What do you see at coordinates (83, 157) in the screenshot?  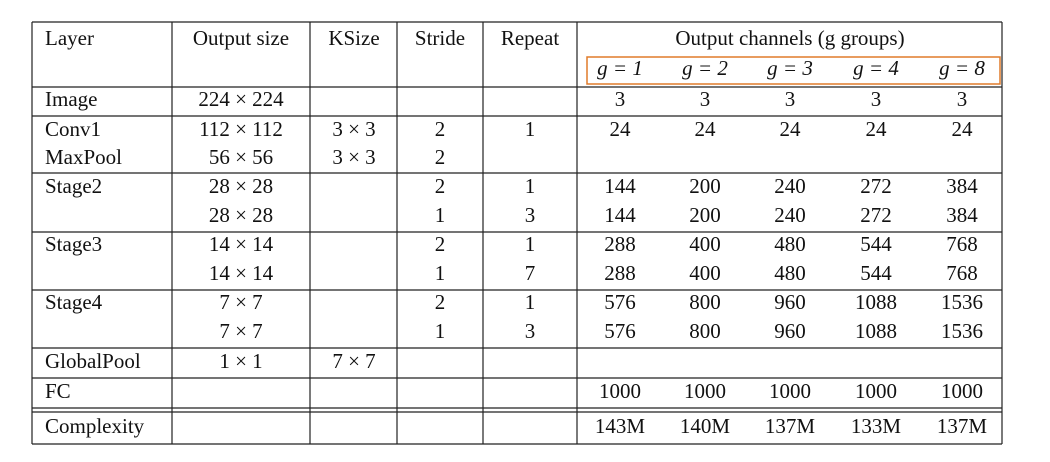 I see `row-label: MaxPool` at bounding box center [83, 157].